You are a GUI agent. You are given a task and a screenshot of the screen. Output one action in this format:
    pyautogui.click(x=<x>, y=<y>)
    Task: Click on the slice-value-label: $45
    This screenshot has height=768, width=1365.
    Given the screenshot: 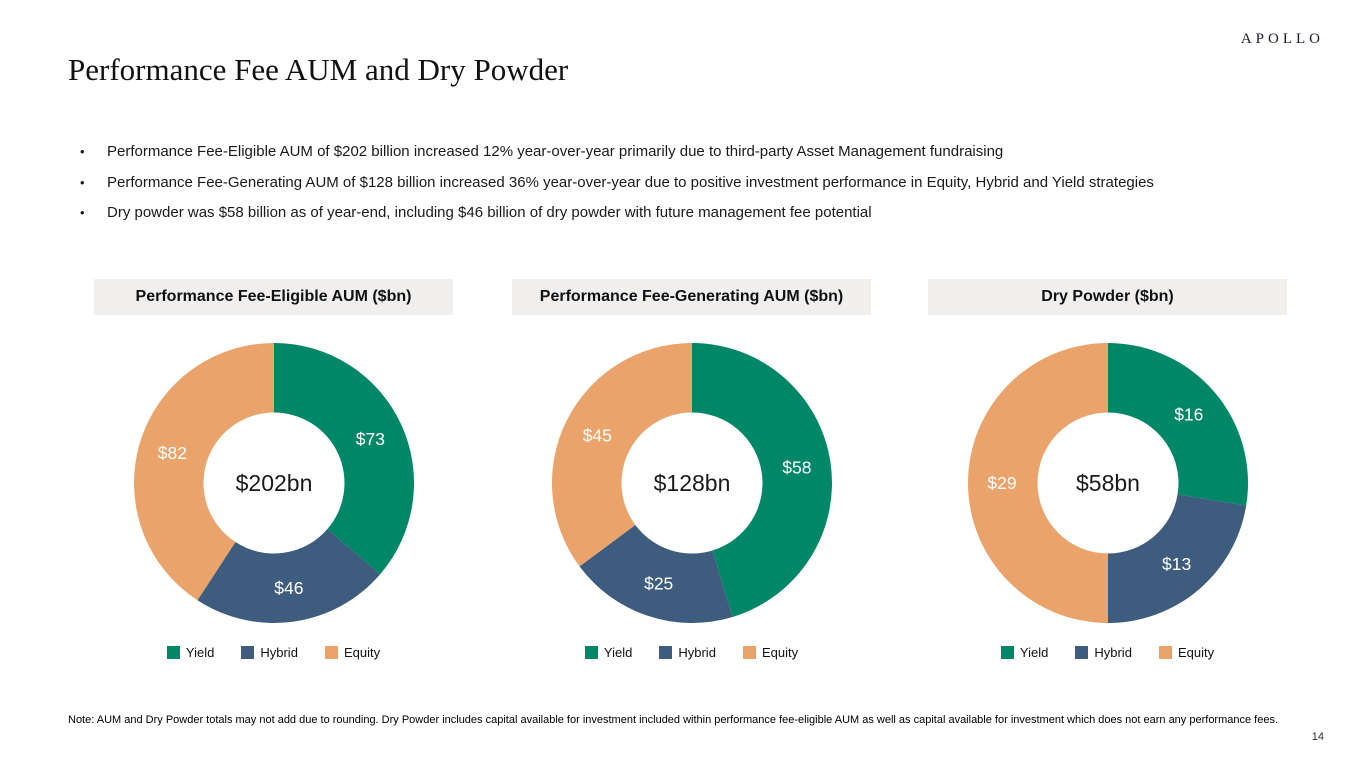 What is the action you would take?
    pyautogui.click(x=596, y=435)
    